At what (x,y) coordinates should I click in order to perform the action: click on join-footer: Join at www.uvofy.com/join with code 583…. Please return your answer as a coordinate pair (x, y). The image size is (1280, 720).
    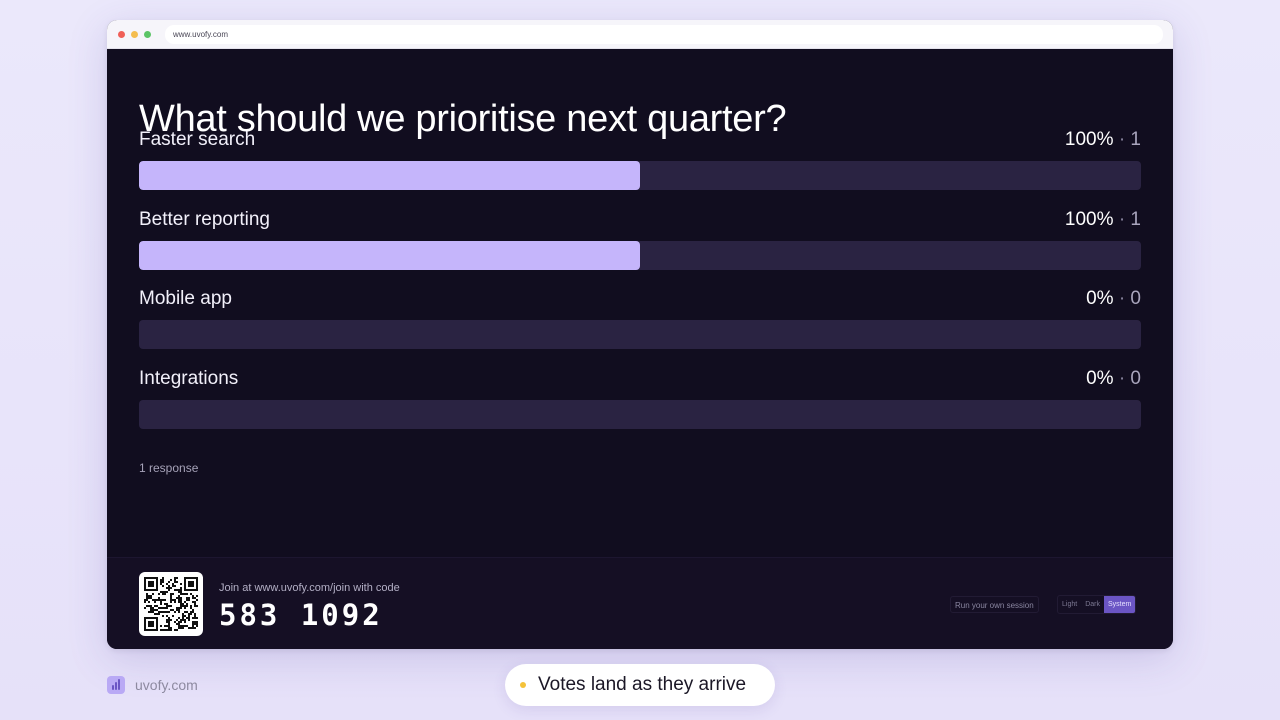
    Looking at the image, I should click on (640, 603).